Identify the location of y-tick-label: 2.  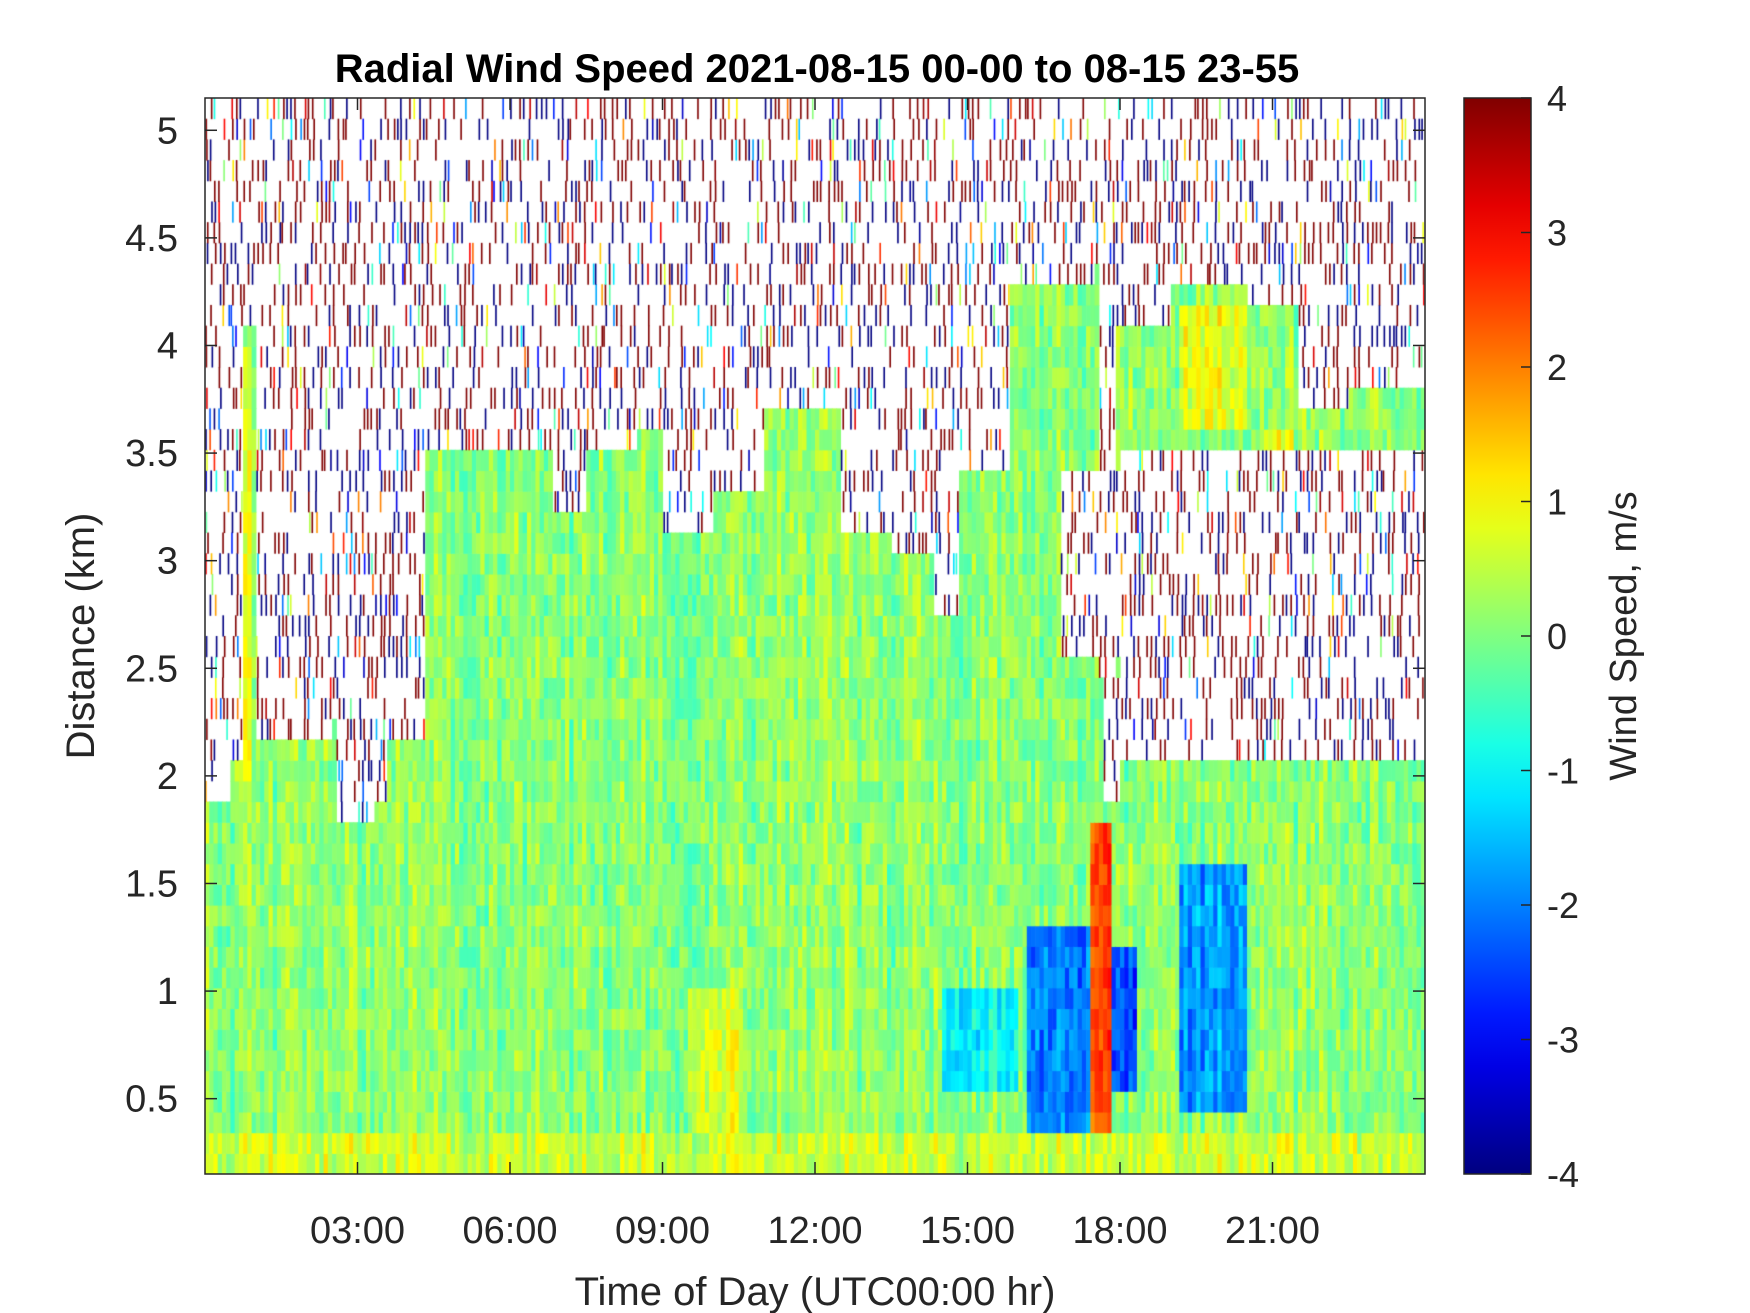
(167, 777).